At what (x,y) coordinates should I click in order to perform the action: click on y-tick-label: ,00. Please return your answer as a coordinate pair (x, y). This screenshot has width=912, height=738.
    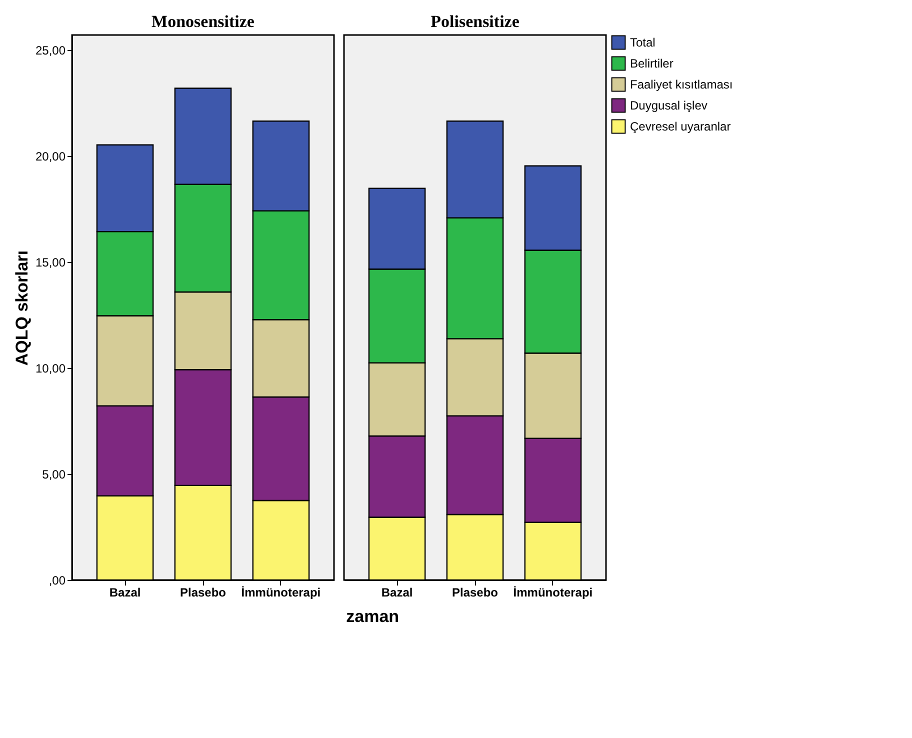
    Looking at the image, I should click on (57, 581).